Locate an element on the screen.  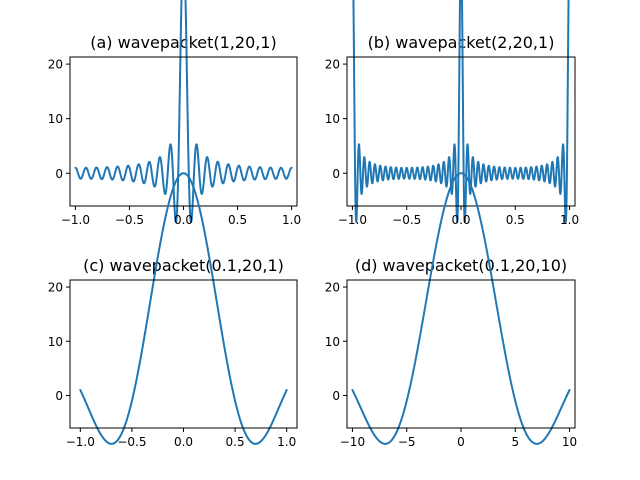
subplot-title: (b) wavepacket(2,20,1) is located at coordinates (461, 42).